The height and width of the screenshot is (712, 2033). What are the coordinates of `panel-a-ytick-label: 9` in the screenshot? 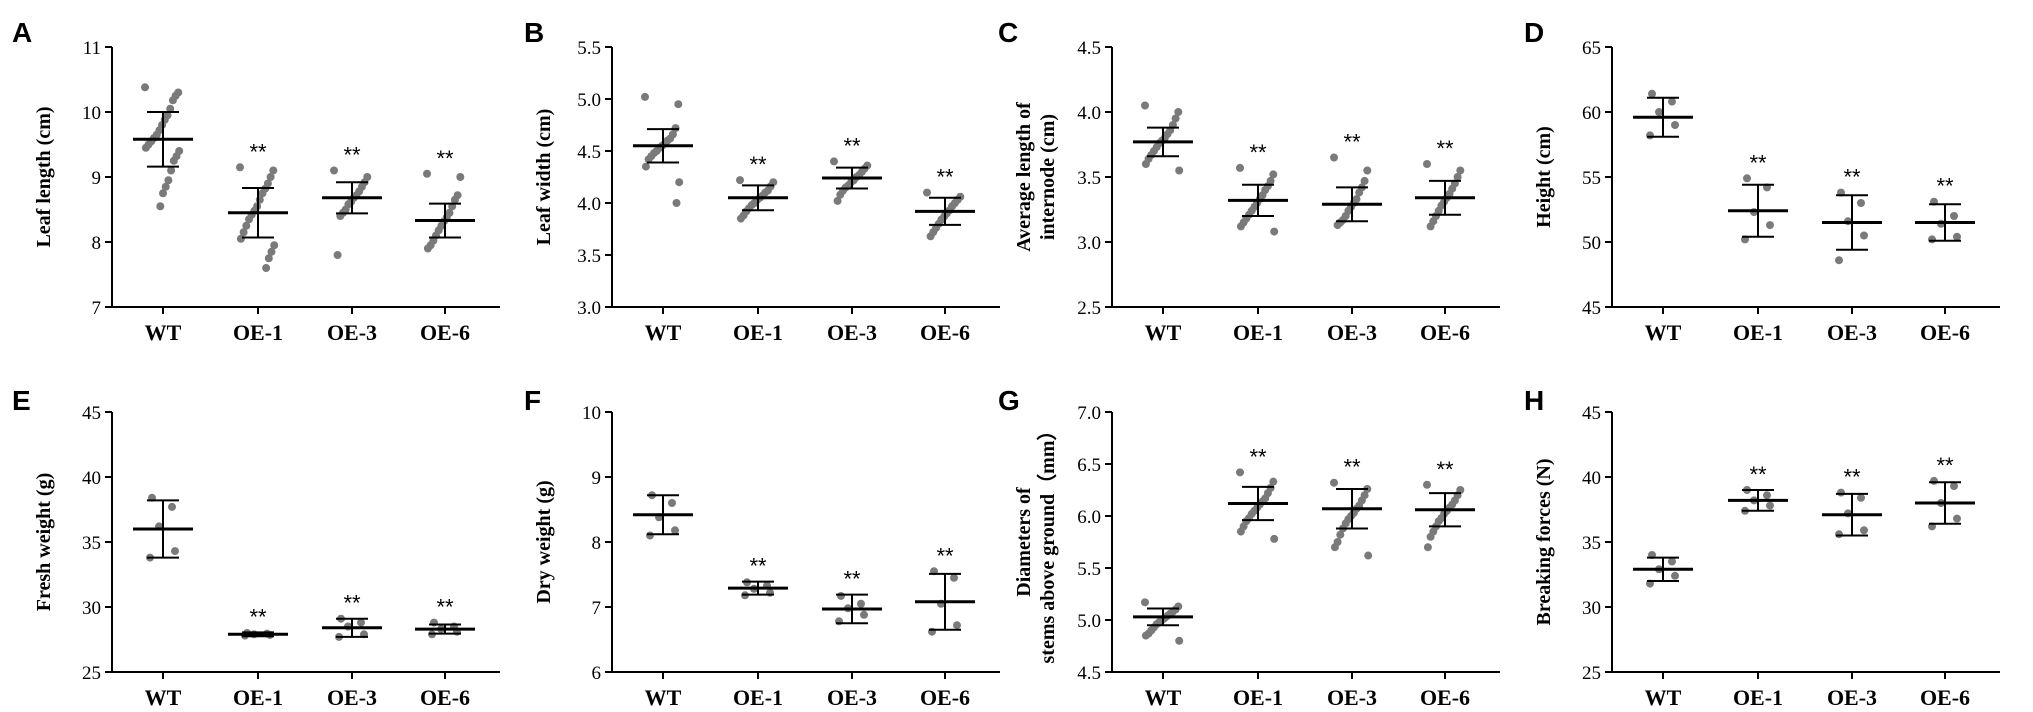 It's located at (97, 178).